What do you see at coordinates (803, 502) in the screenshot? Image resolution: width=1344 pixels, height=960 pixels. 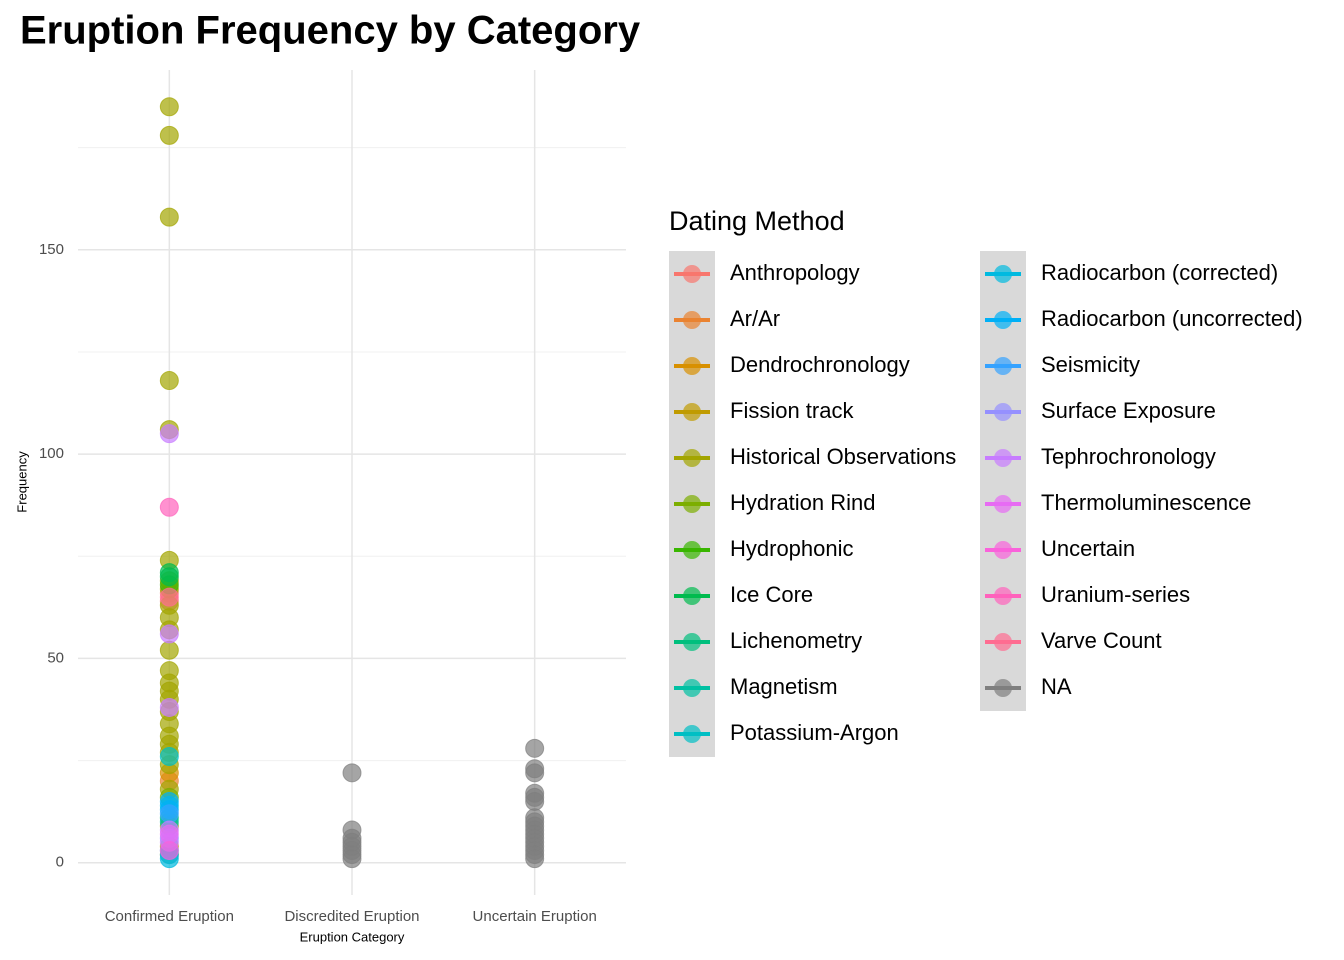 I see `legend-label: Hydration Rind` at bounding box center [803, 502].